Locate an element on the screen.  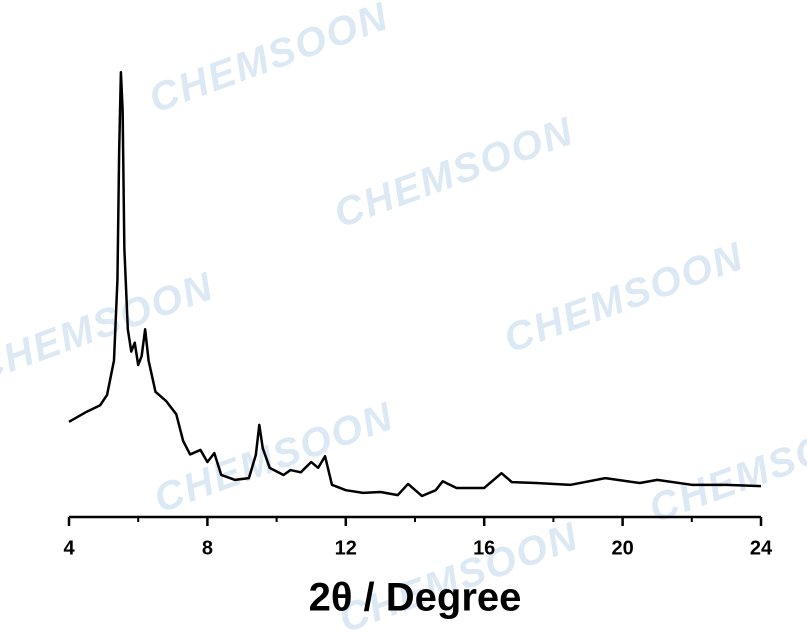
x-tick-label: 24 is located at coordinates (761, 548).